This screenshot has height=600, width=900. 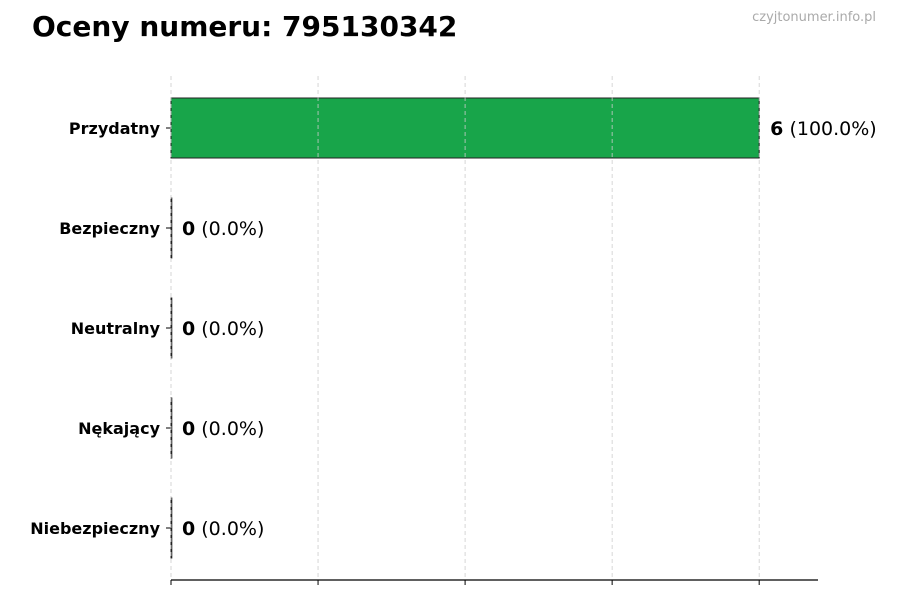 What do you see at coordinates (115, 128) in the screenshot?
I see `category-label: Przydatny` at bounding box center [115, 128].